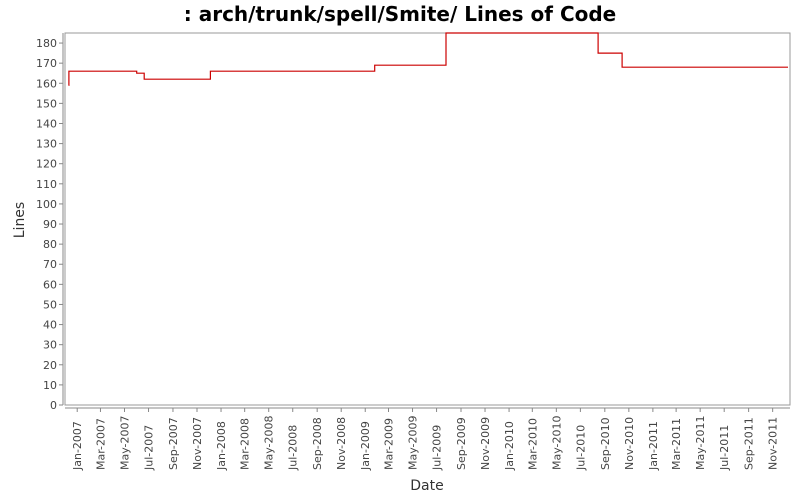 The width and height of the screenshot is (800, 500). I want to click on x-axis-label: Date, so click(426, 486).